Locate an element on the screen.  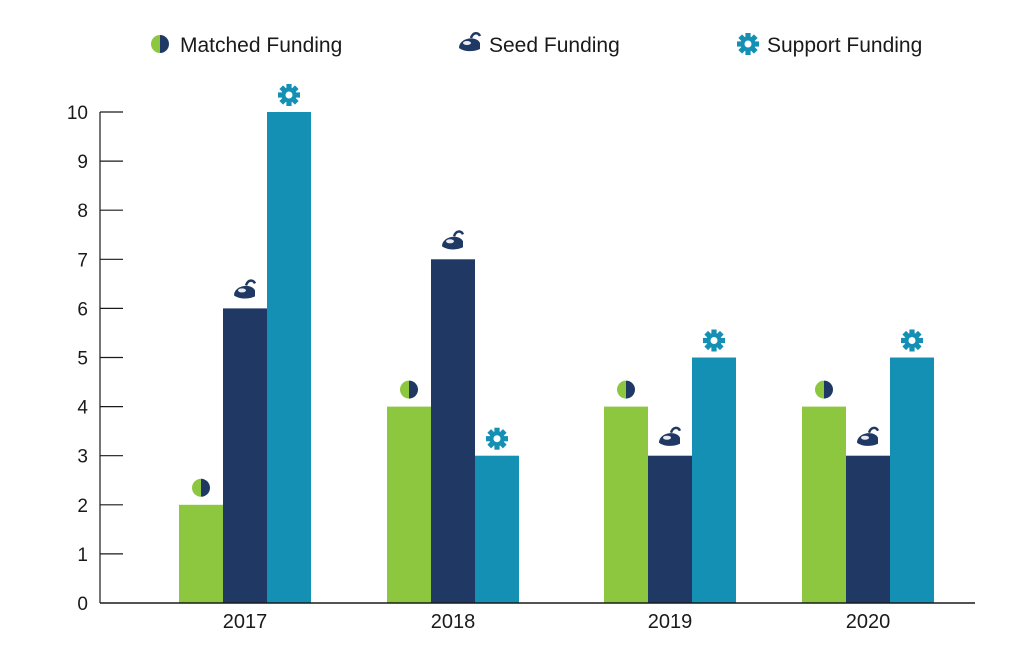
marker-seed-pot-icon-2019 is located at coordinates (670, 436).